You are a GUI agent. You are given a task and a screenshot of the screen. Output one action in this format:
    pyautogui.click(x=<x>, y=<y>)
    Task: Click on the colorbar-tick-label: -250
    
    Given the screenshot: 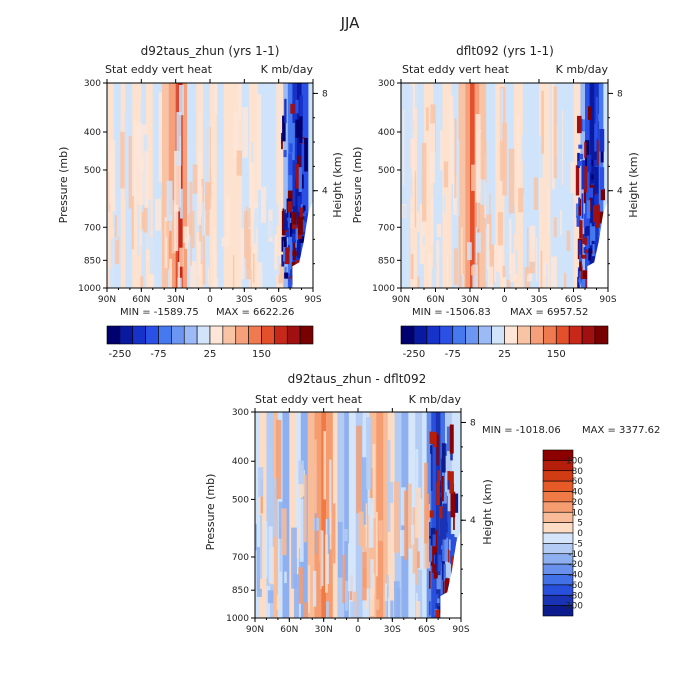 What is the action you would take?
    pyautogui.click(x=120, y=354)
    